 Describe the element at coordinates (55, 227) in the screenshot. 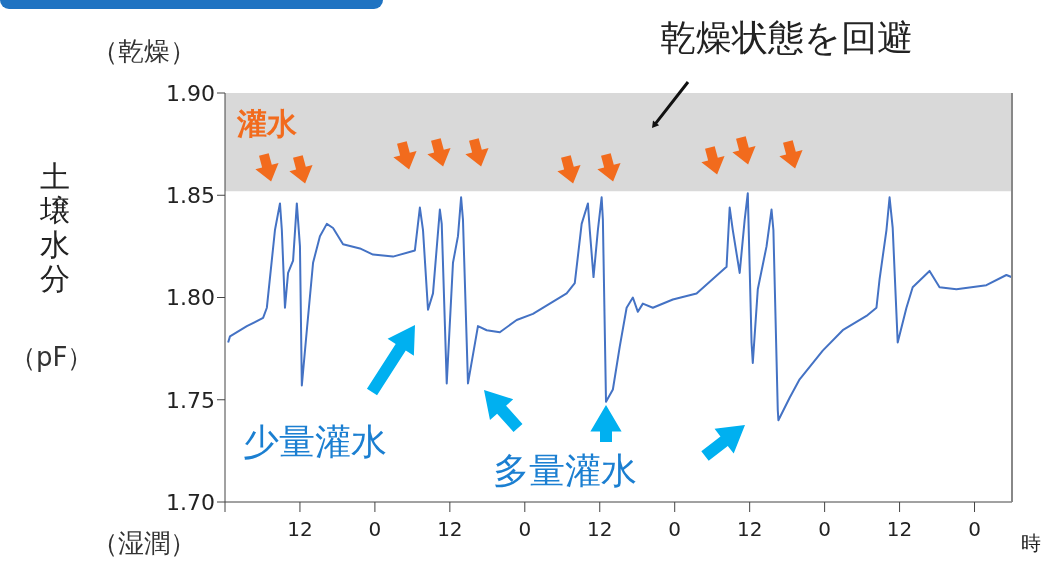

I see `y-axis-title: 土壌水分` at that location.